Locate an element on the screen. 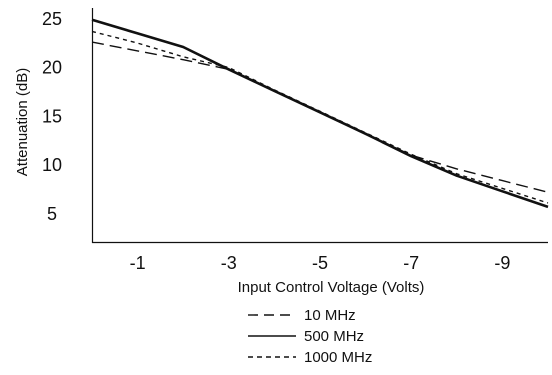 The image size is (552, 375). legend: 10 MHz 500 MHz 1000 MHz is located at coordinates (310, 336).